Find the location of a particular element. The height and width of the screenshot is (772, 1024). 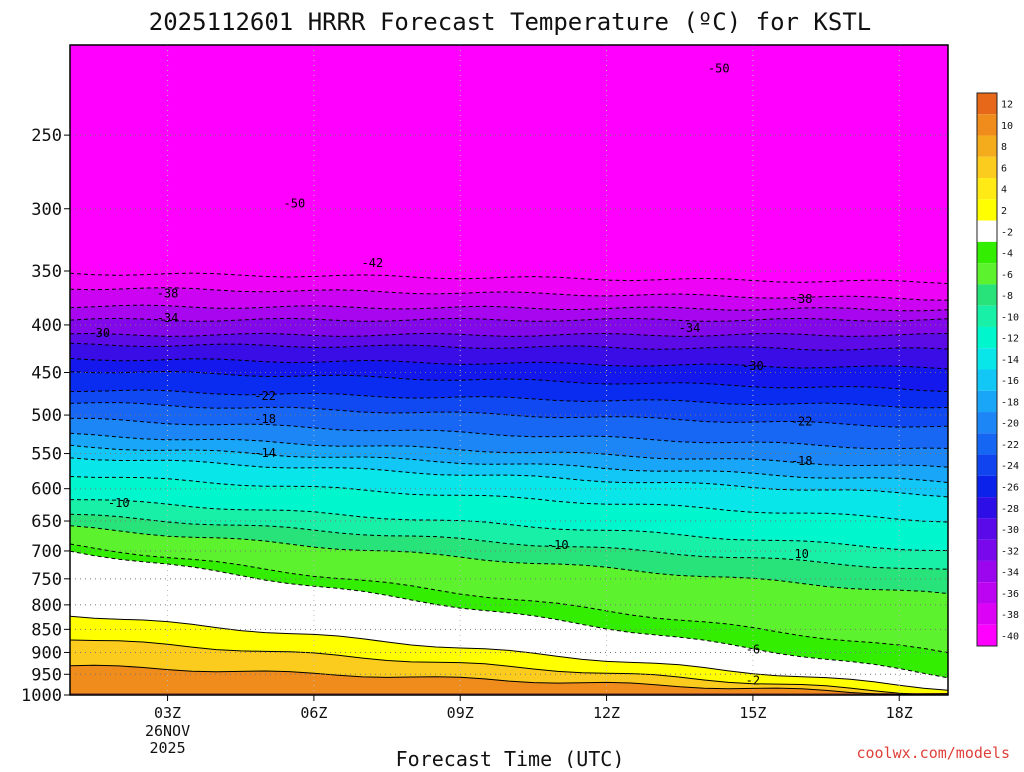

x-year-label: 2025 is located at coordinates (167, 748).